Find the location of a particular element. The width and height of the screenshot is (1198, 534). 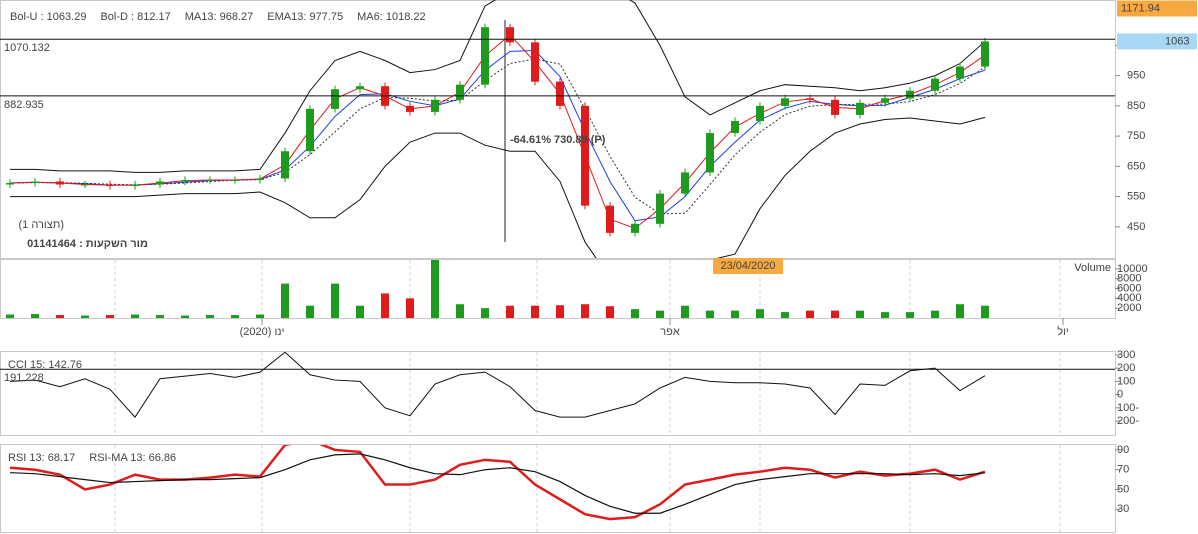

watermark: מור השקעות : 01141464 is located at coordinates (87, 244).